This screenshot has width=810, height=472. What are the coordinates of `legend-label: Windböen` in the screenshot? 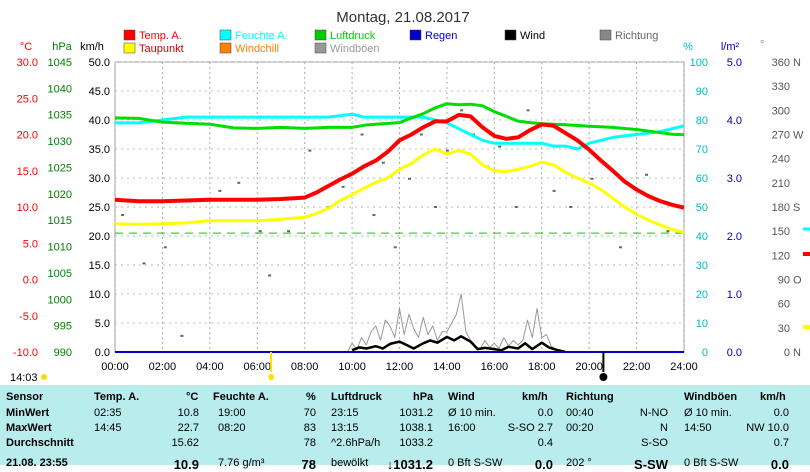 It's located at (355, 49).